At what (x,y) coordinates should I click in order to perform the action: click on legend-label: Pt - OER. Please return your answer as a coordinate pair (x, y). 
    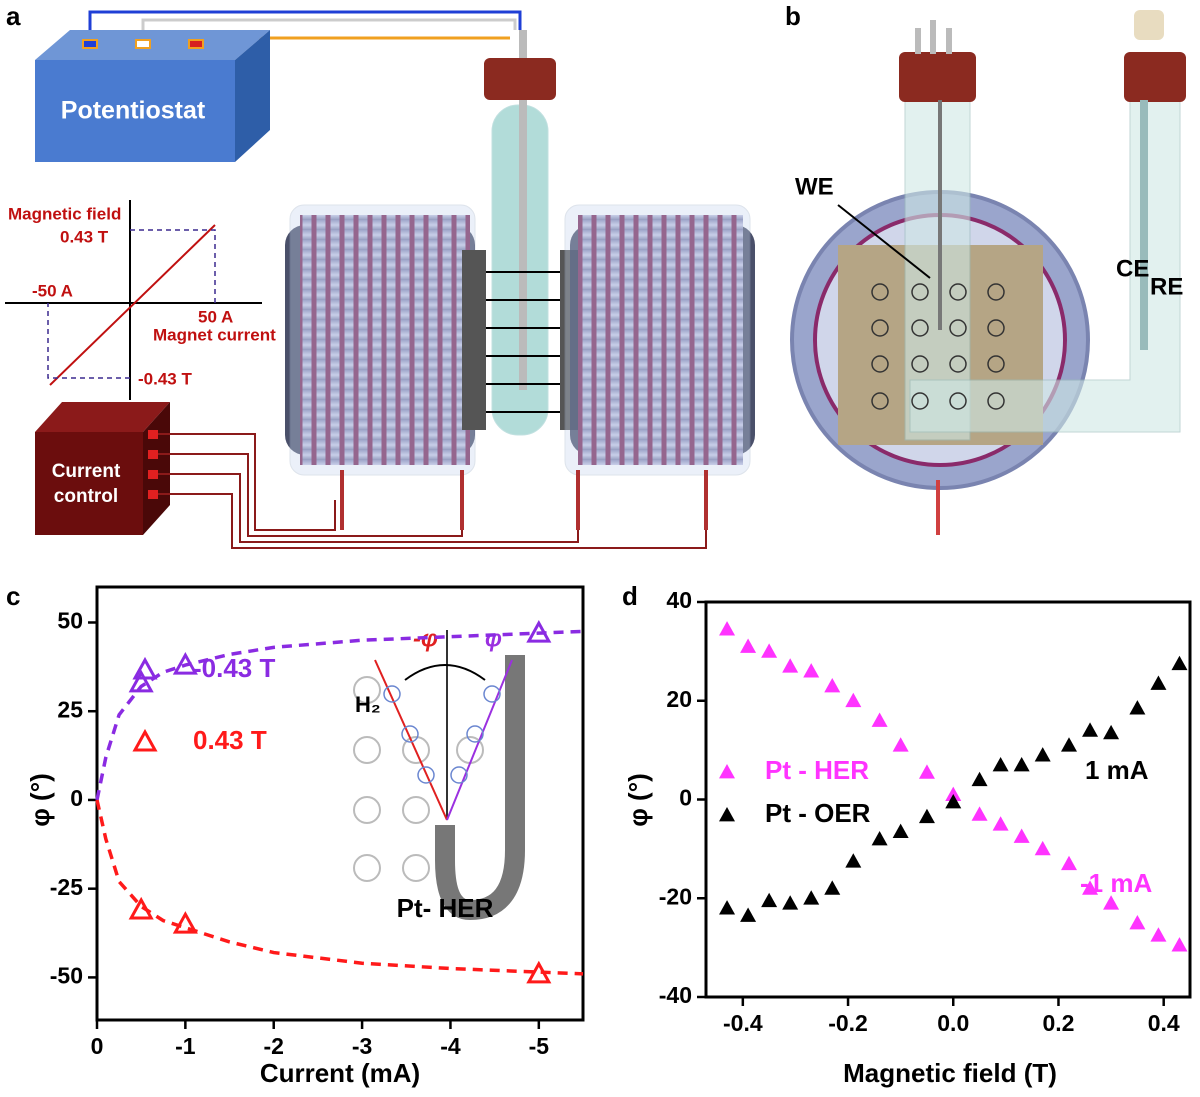
    Looking at the image, I should click on (818, 813).